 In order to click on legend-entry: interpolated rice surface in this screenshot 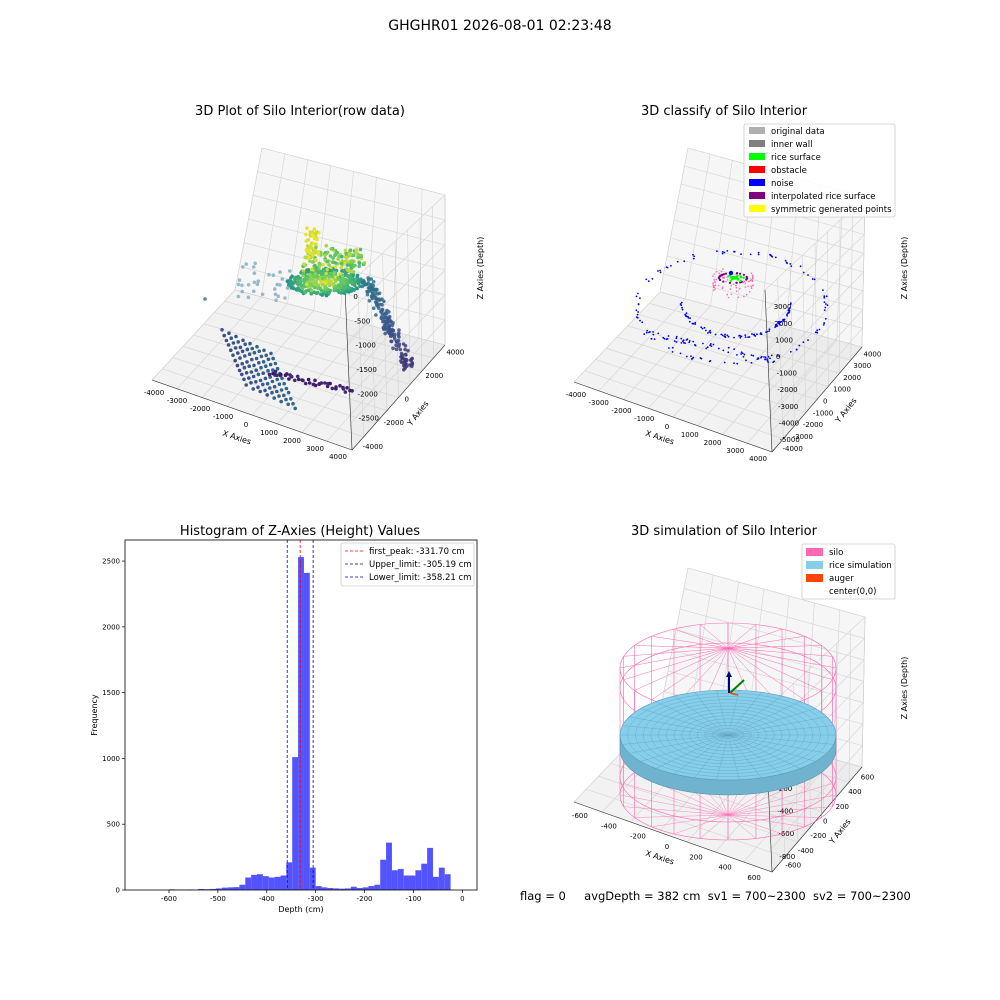, I will do `click(823, 197)`.